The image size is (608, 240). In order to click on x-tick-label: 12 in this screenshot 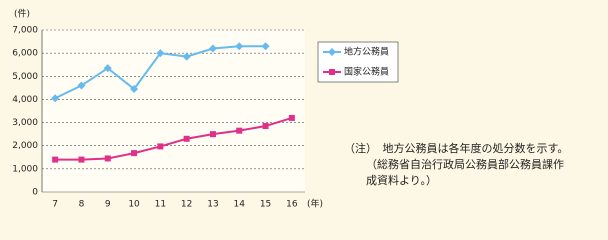, I will do `click(186, 205)`.